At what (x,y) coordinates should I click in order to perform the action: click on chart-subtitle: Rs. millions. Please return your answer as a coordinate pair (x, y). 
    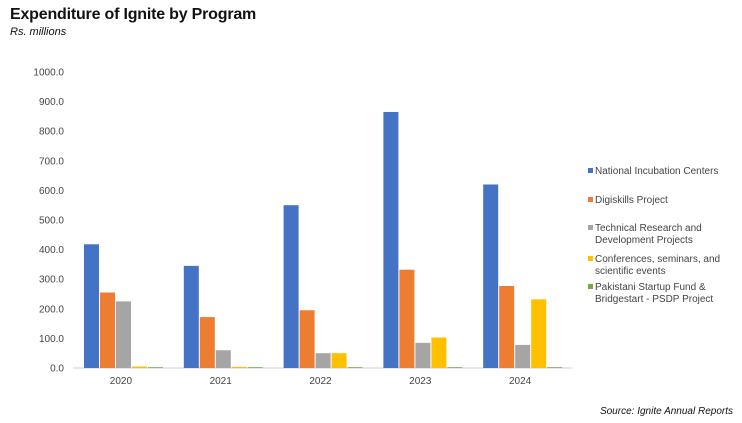
    Looking at the image, I should click on (38, 32).